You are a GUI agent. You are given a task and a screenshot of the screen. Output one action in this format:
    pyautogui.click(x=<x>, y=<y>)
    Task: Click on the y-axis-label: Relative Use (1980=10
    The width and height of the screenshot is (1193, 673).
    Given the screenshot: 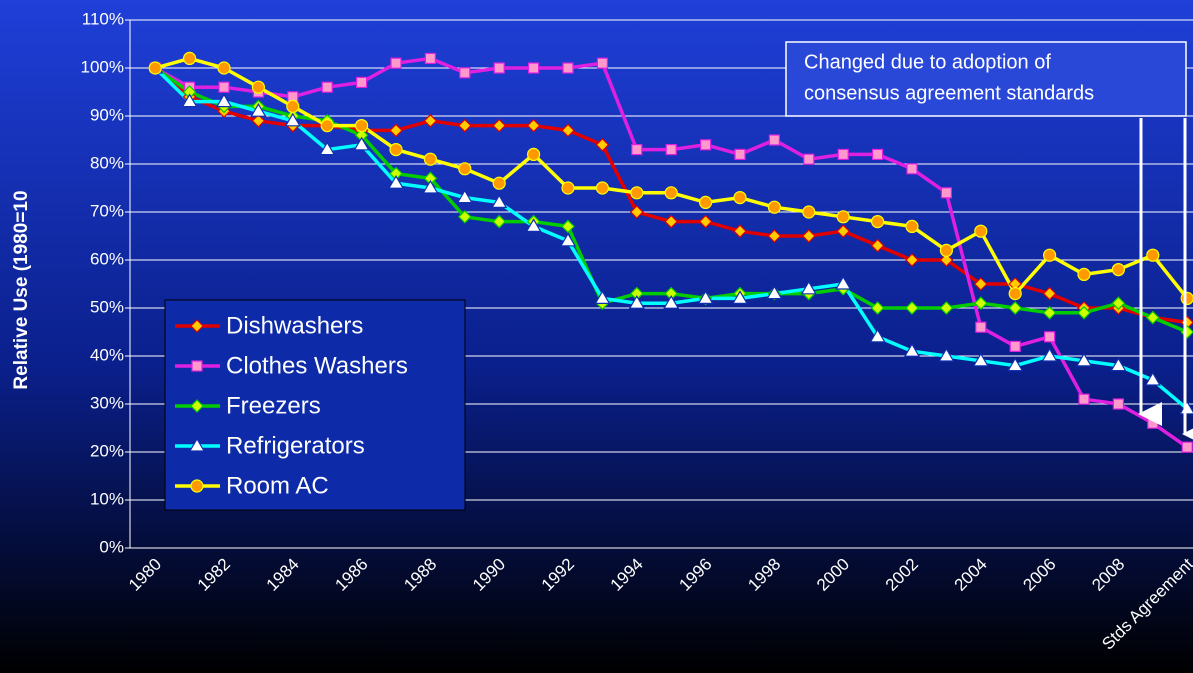 What is the action you would take?
    pyautogui.click(x=21, y=289)
    